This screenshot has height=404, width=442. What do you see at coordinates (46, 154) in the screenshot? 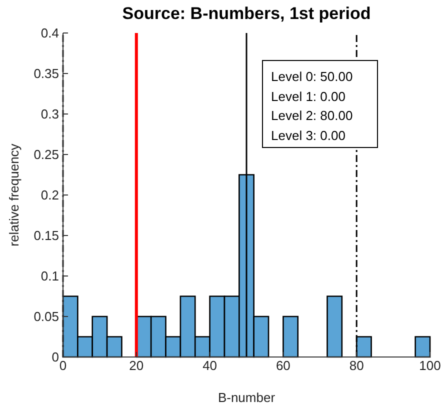
I see `y-tick-label: 0.25` at bounding box center [46, 154].